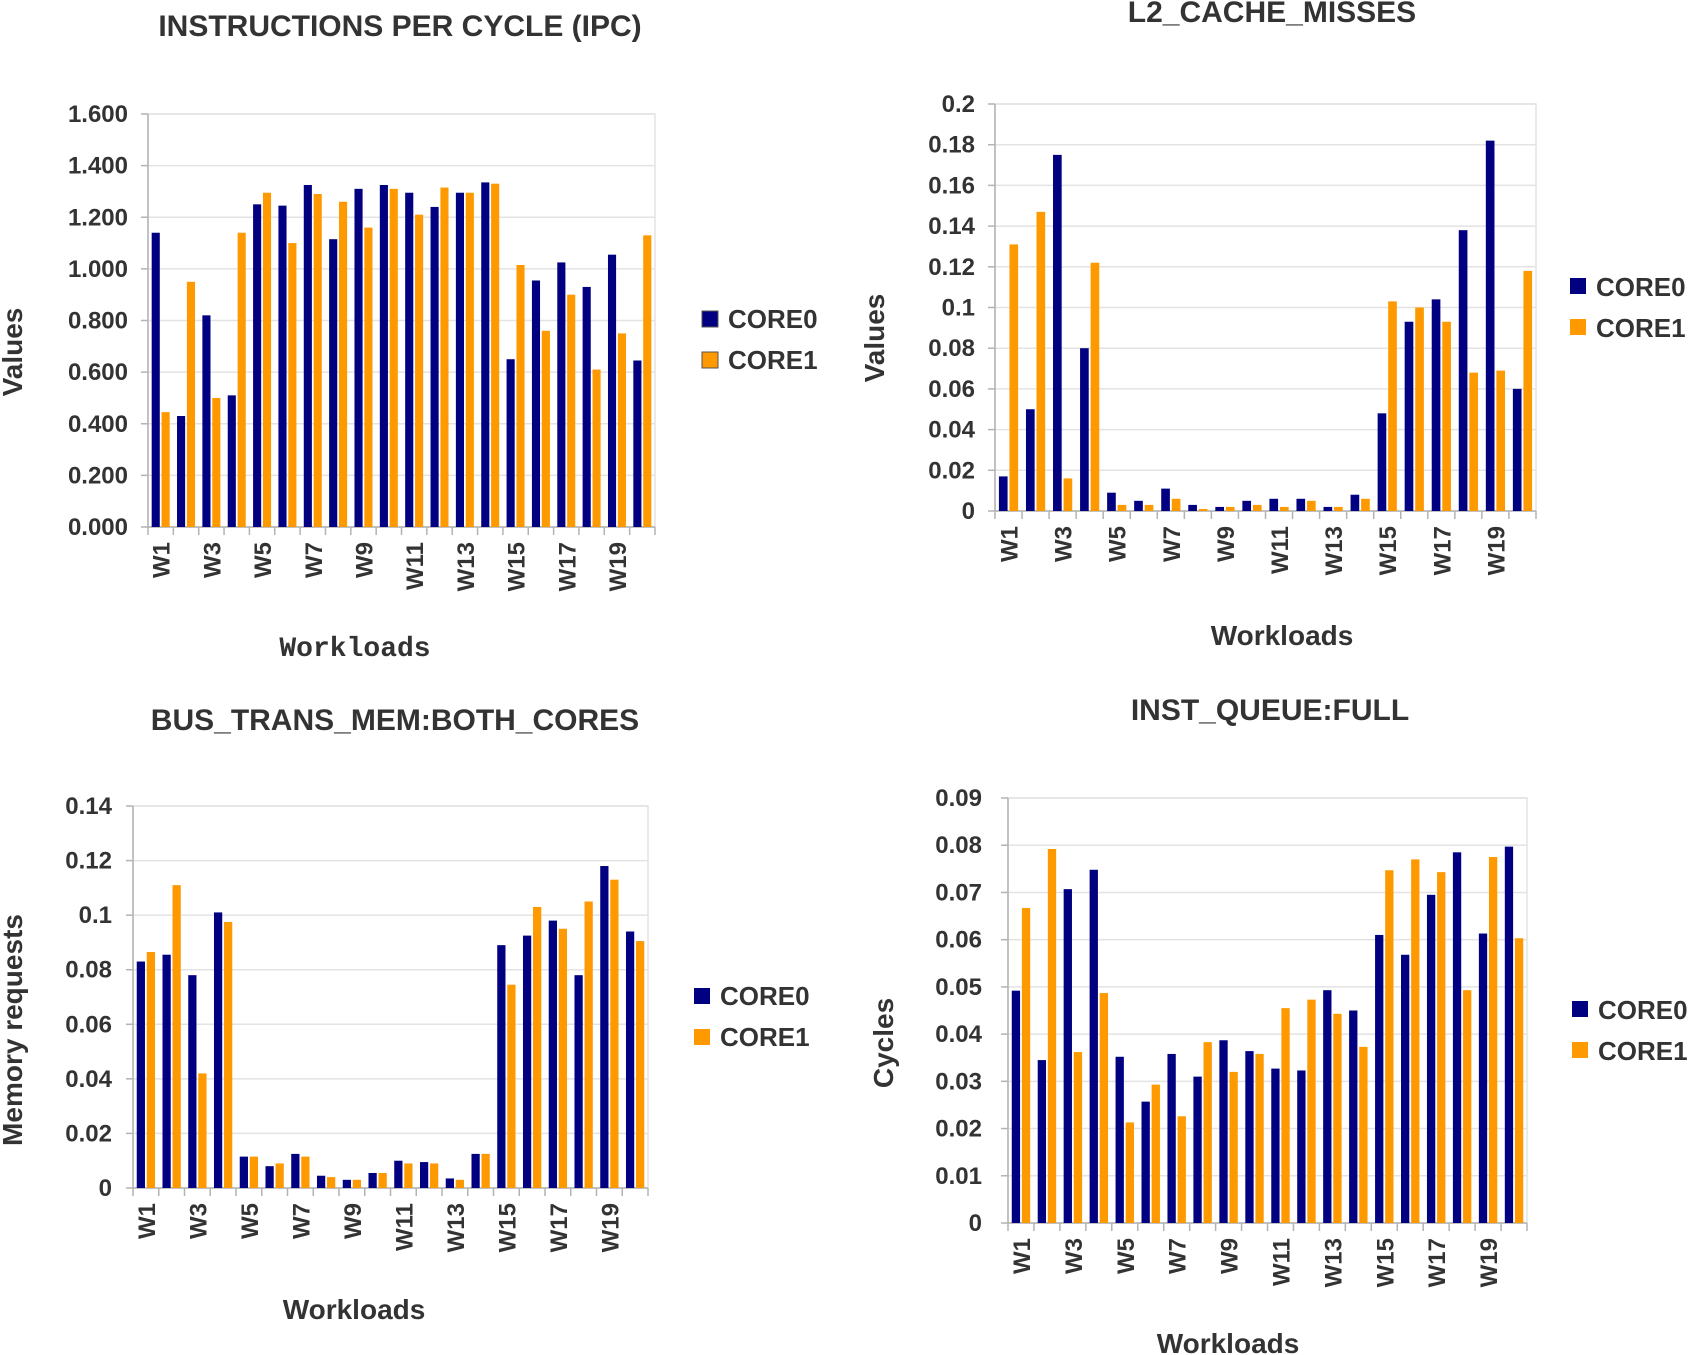 The image size is (1692, 1355). What do you see at coordinates (630, 1059) in the screenshot?
I see `bar-core0-w20` at bounding box center [630, 1059].